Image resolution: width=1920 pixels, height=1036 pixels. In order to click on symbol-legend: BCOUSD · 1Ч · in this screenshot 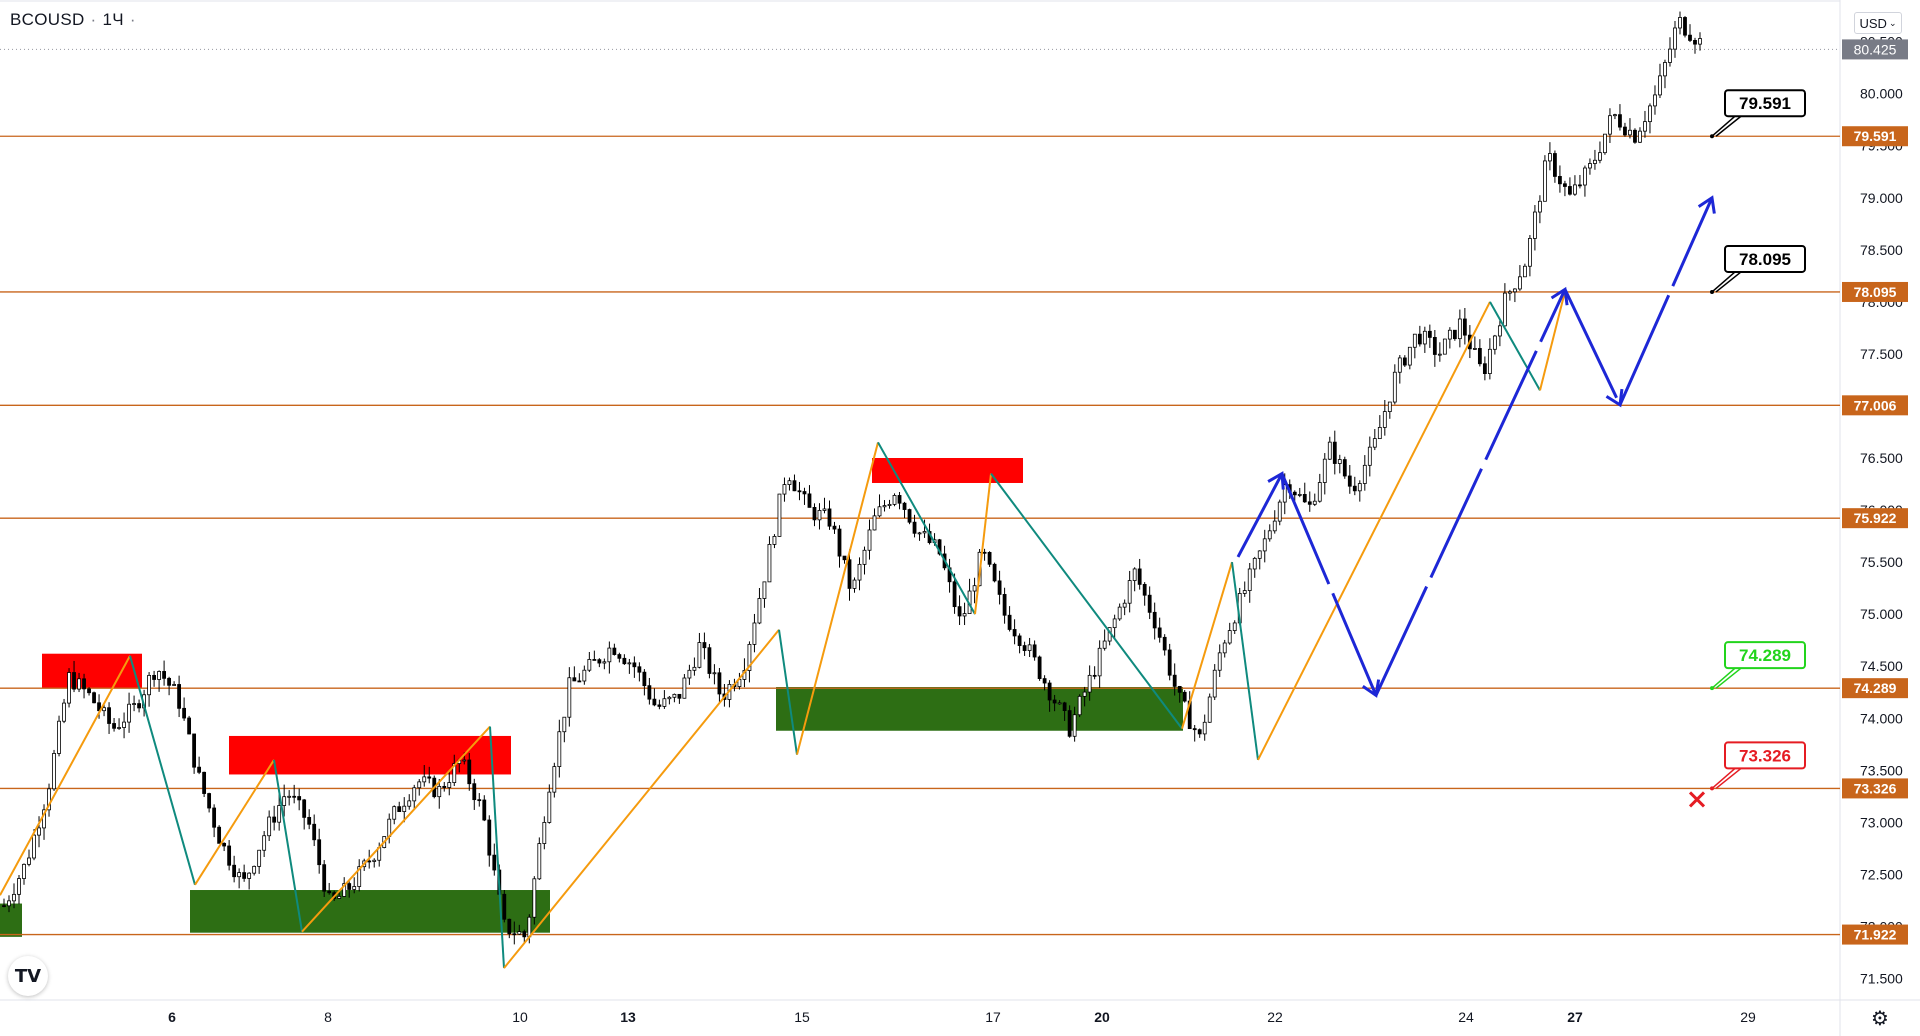, I will do `click(76, 20)`.